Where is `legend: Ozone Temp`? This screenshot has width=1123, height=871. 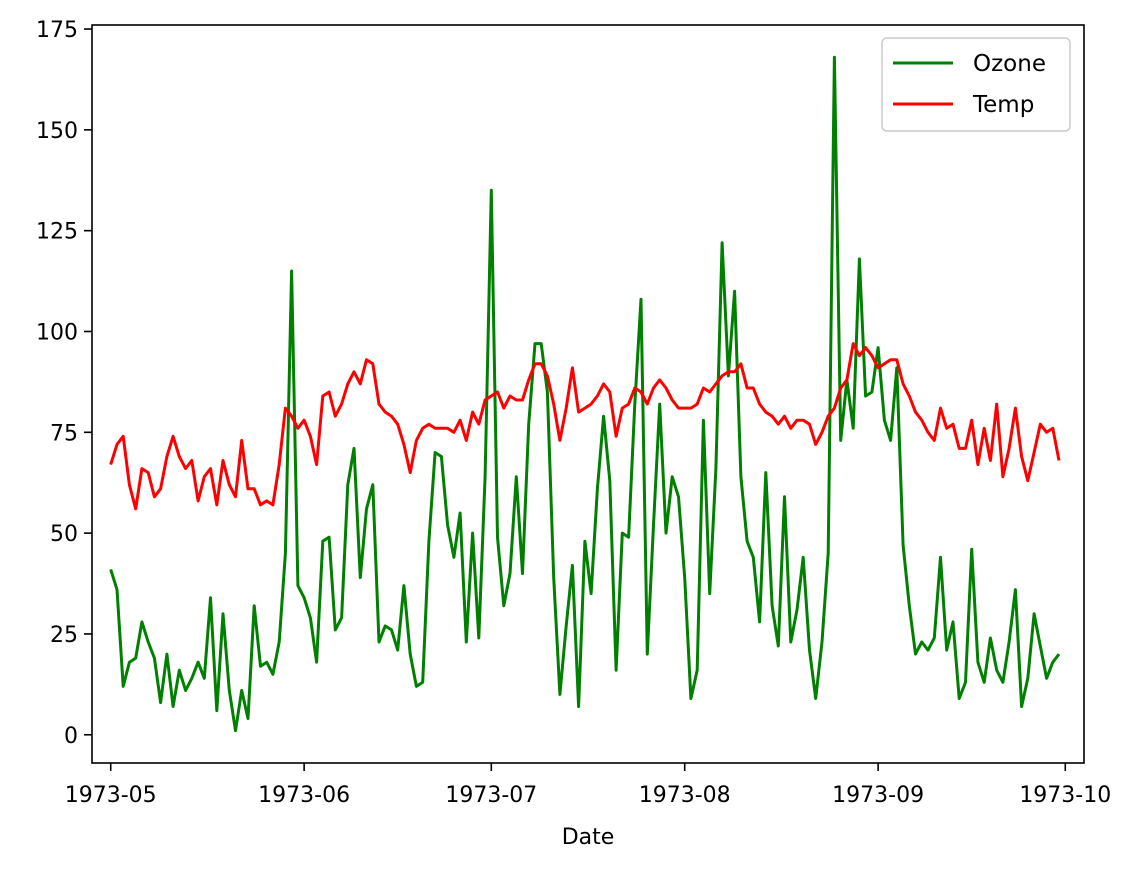
legend: Ozone Temp is located at coordinates (976, 84).